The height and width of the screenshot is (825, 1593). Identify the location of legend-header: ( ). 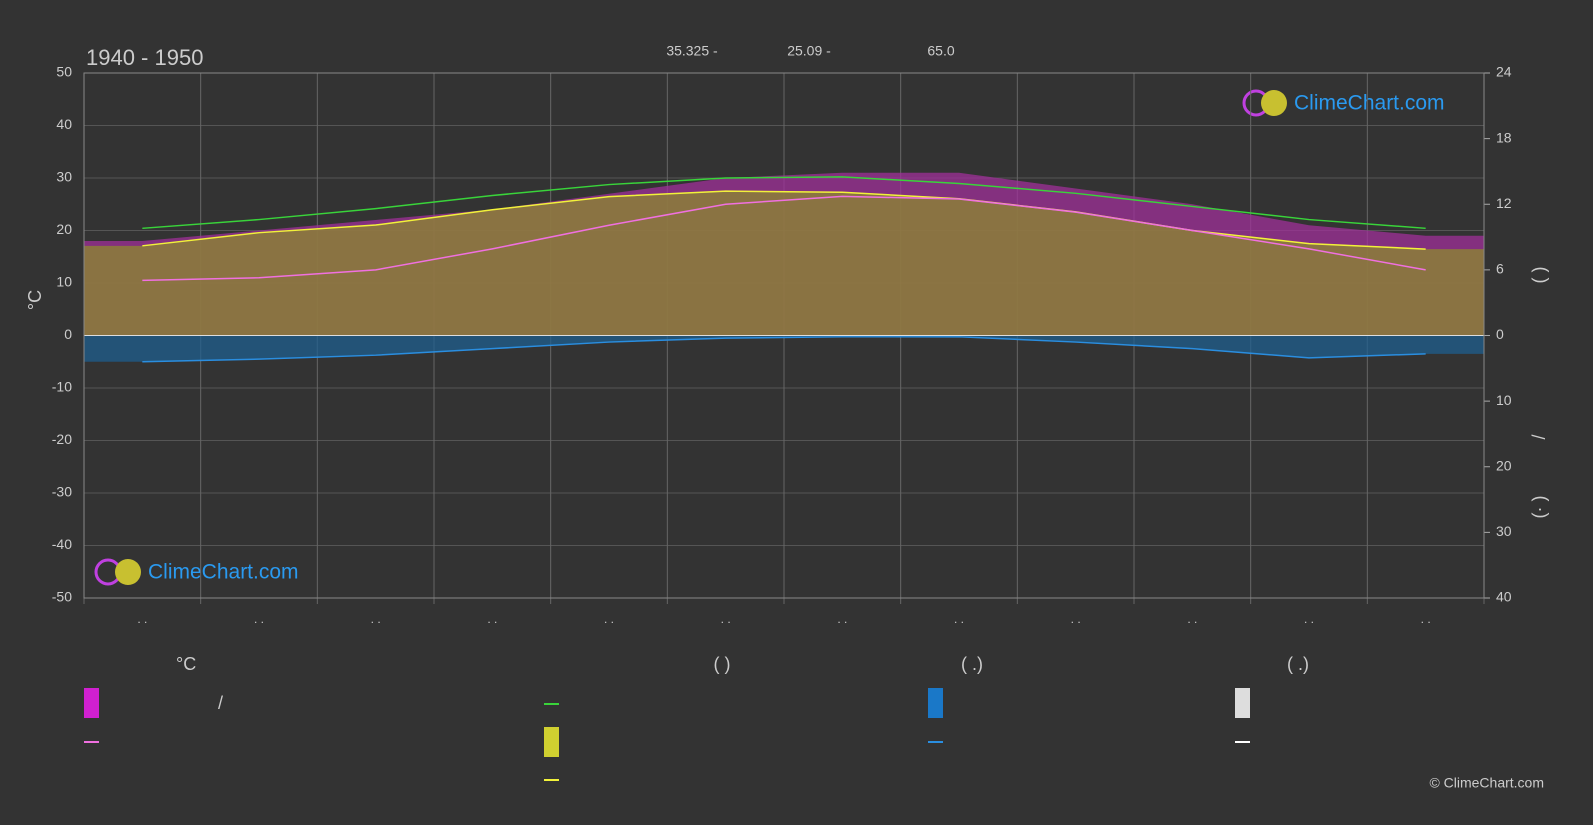
(722, 664).